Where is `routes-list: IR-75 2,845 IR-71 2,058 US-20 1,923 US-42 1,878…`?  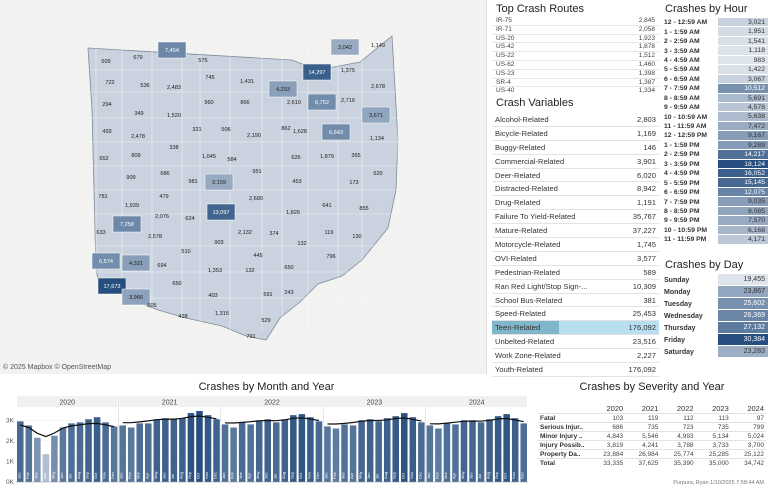 routes-list: IR-75 2,845 IR-71 2,058 US-20 1,923 US-42 1,878… is located at coordinates (575, 55).